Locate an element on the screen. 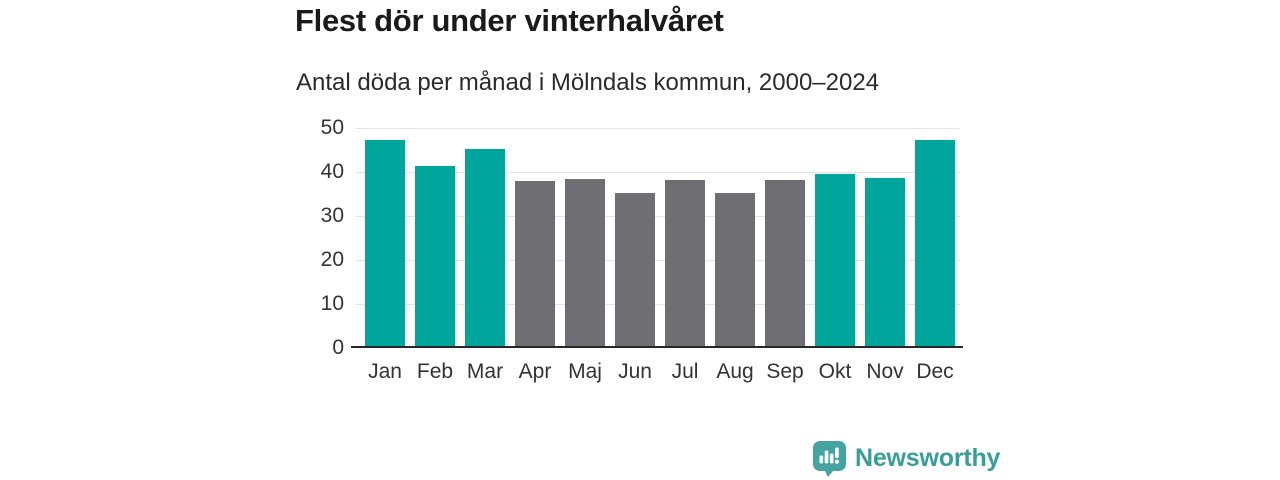  x-axis-tick-dec: Dec is located at coordinates (935, 371).